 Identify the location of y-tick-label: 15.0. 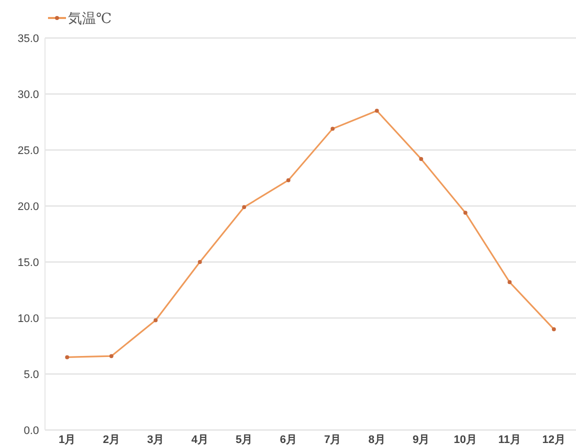
(28, 263).